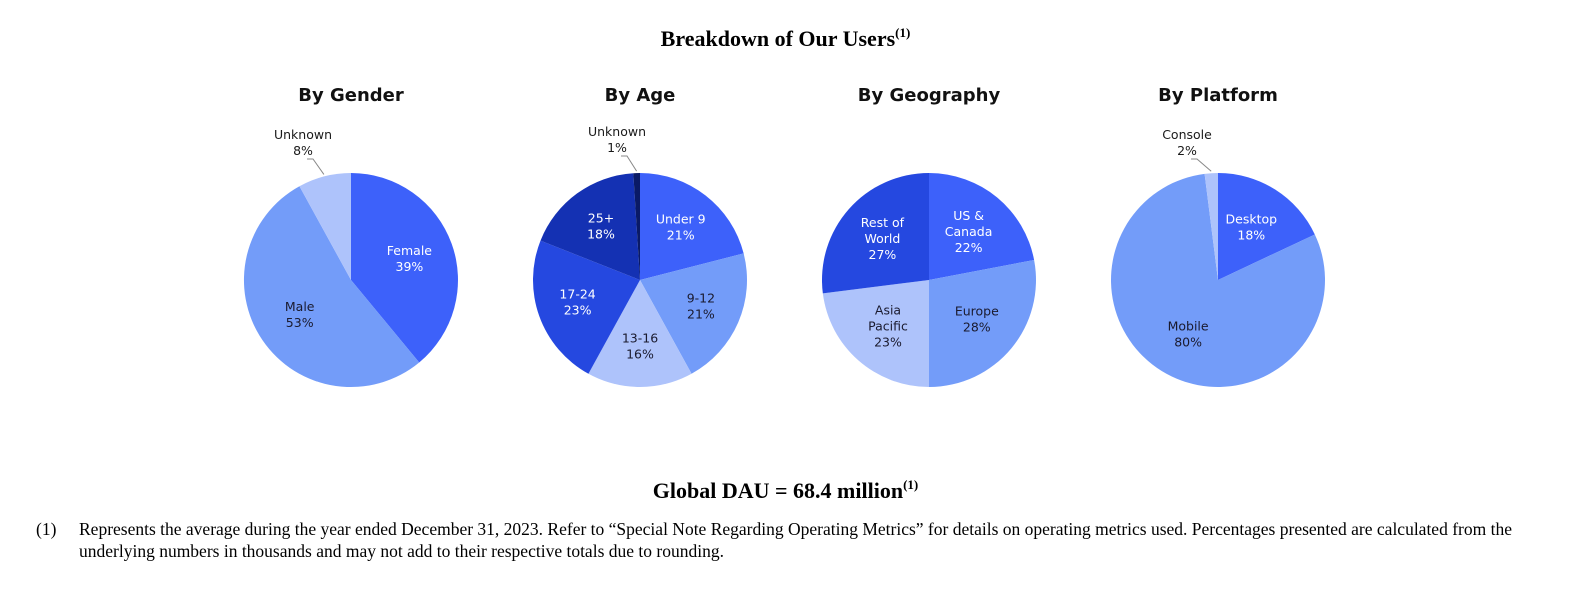 This screenshot has height=602, width=1571. Describe the element at coordinates (46, 529) in the screenshot. I see `footnote-mark: (1)` at that location.